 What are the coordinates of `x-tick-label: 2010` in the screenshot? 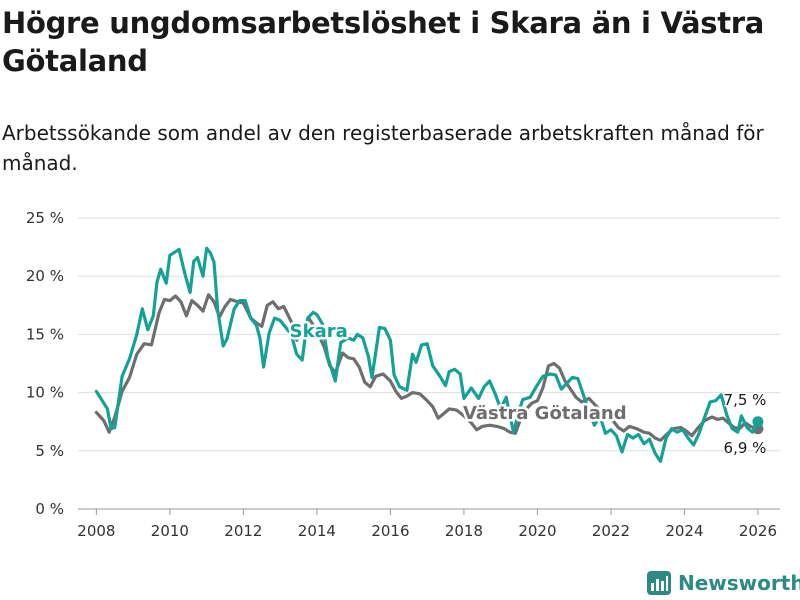 It's located at (170, 531).